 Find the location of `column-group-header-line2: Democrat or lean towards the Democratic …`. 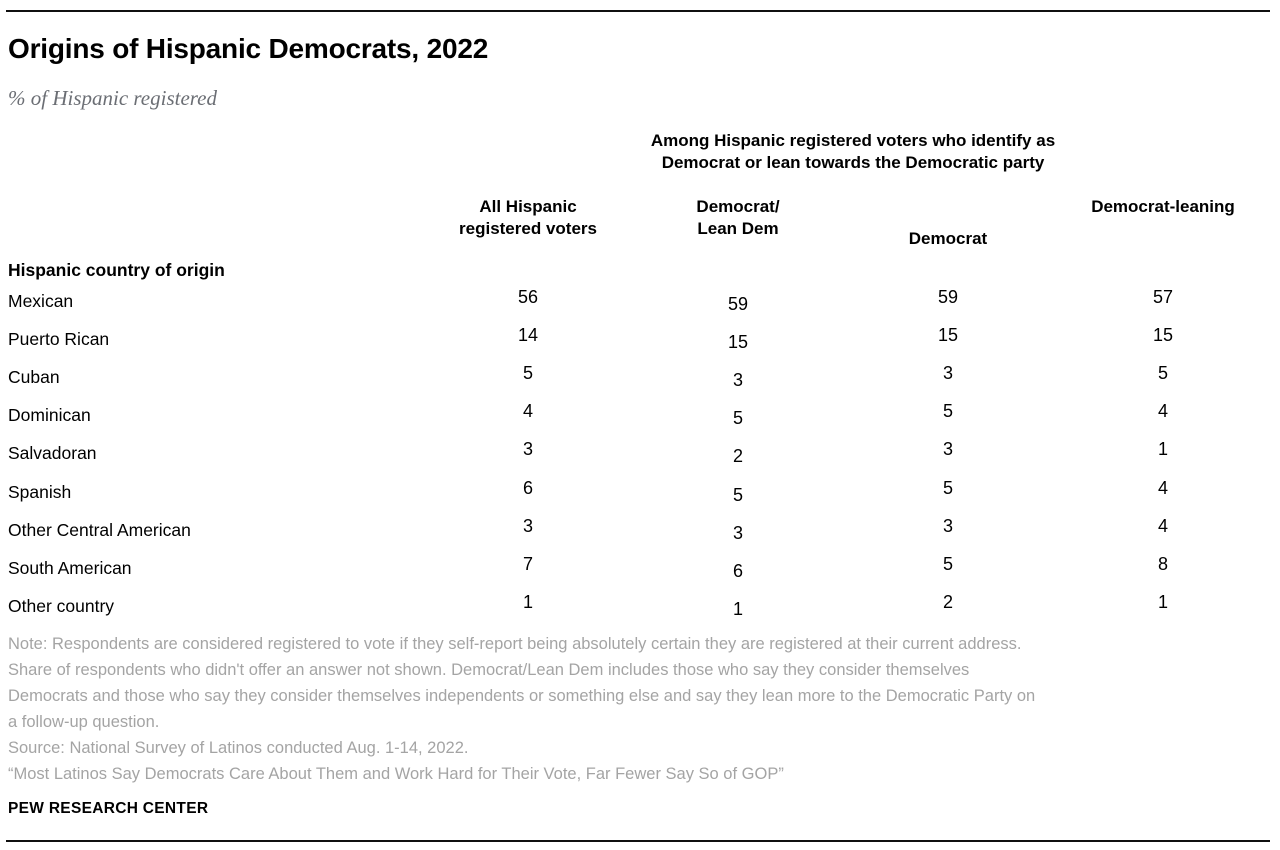

column-group-header-line2: Democrat or lean towards the Democratic … is located at coordinates (853, 162).